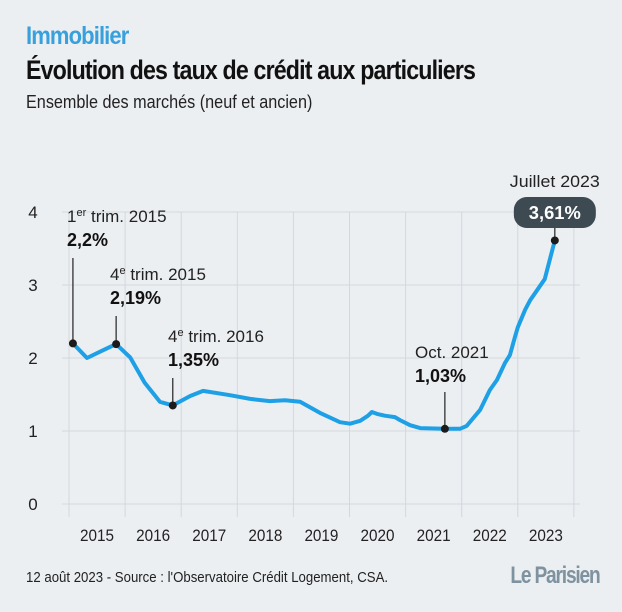 This screenshot has height=612, width=622. Describe the element at coordinates (153, 535) in the screenshot. I see `x-tick-label: 2016` at that location.